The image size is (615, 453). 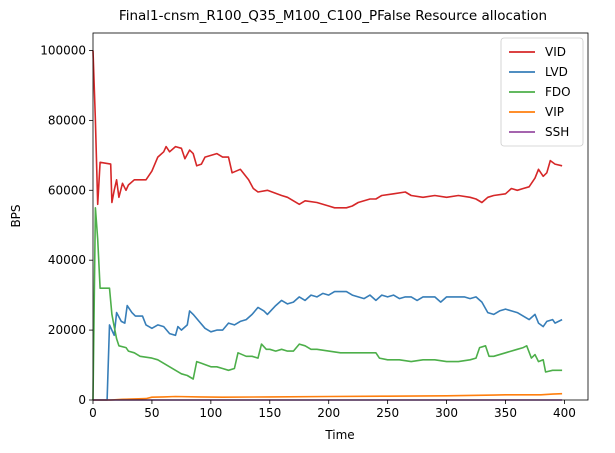 I want to click on legend-box, so click(x=542, y=92).